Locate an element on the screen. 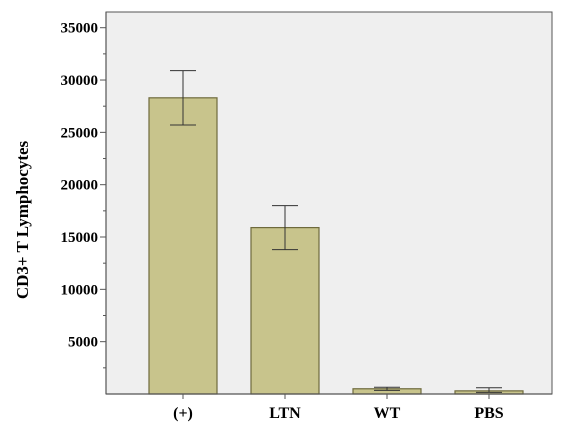 Image resolution: width=562 pixels, height=423 pixels. y-tick-label: 25000 is located at coordinates (80, 133).